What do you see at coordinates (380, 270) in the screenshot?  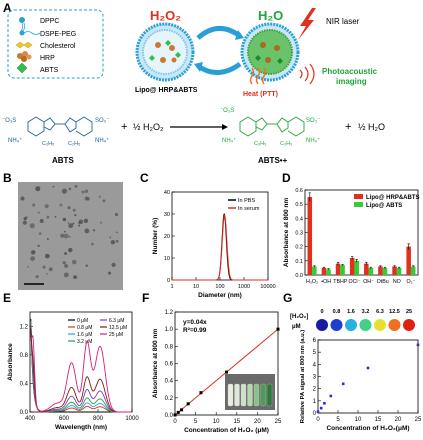 I see `bar-hrp-abts` at bounding box center [380, 270].